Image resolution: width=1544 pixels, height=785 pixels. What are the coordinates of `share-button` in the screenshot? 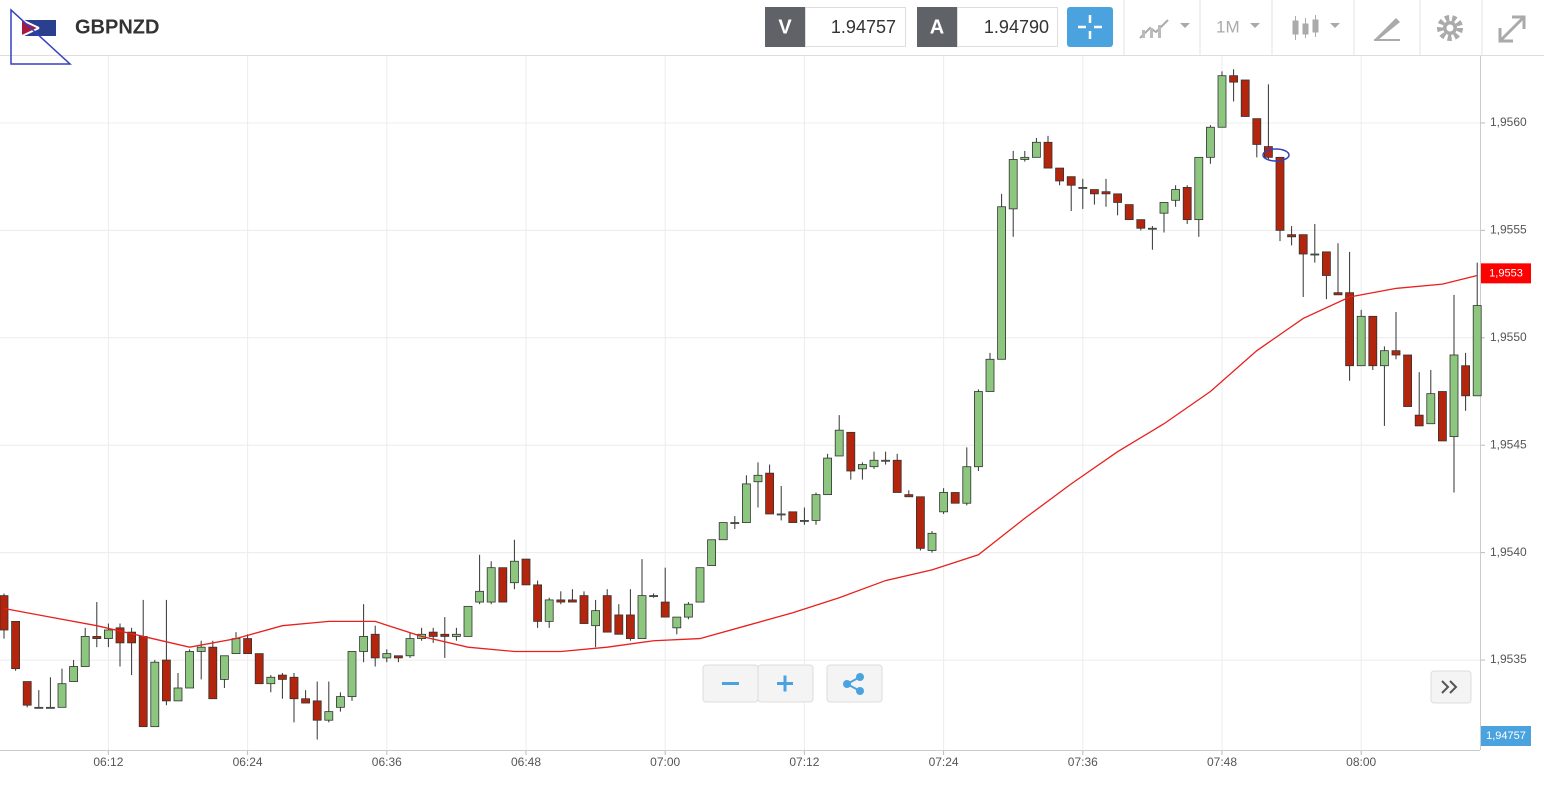 It's located at (854, 683).